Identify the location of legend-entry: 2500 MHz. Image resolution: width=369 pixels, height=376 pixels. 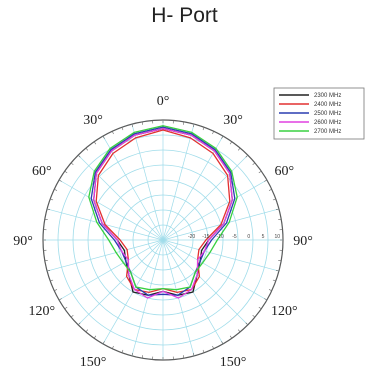
(327, 114).